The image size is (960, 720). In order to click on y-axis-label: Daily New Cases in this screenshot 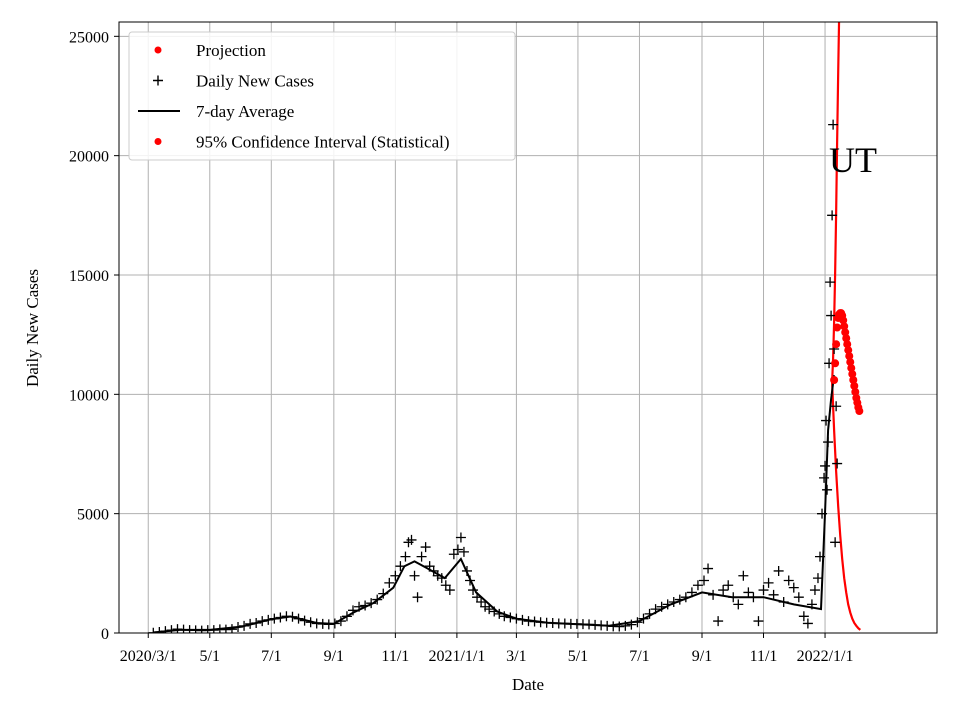, I will do `click(32, 328)`.